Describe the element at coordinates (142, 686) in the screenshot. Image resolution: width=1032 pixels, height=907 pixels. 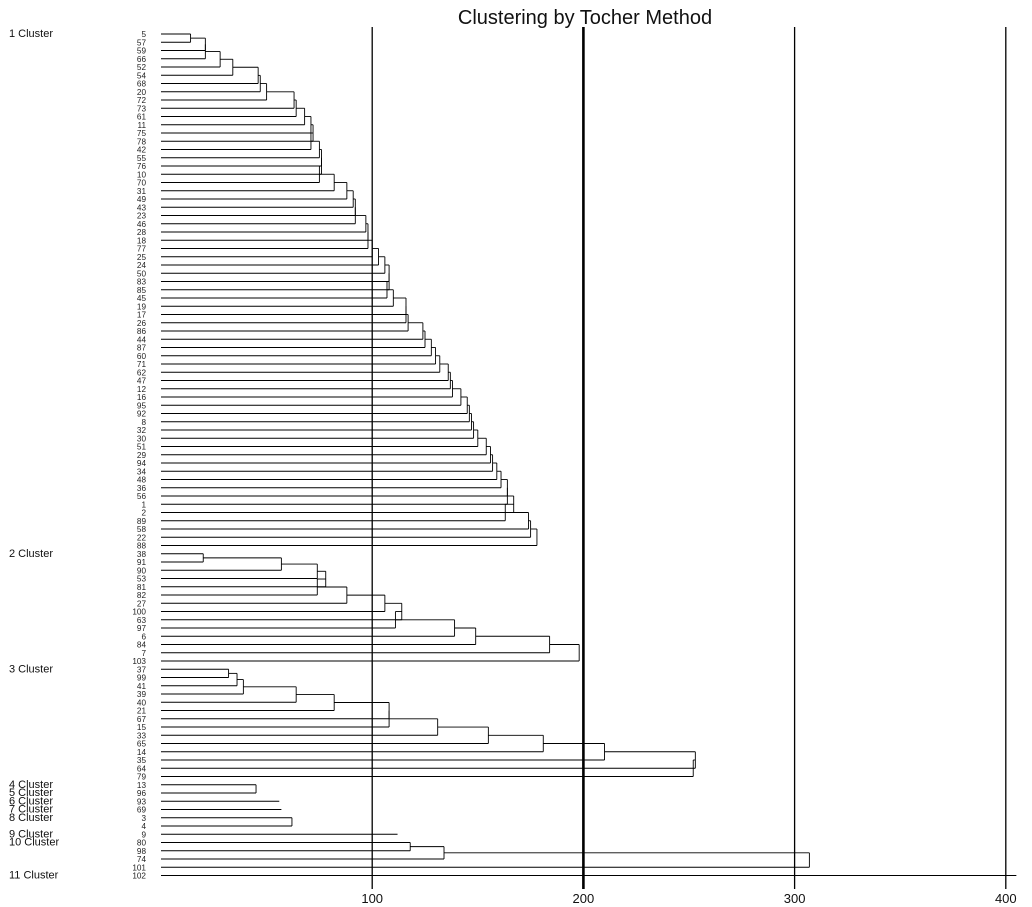
I see `leaf-label: 41` at that location.